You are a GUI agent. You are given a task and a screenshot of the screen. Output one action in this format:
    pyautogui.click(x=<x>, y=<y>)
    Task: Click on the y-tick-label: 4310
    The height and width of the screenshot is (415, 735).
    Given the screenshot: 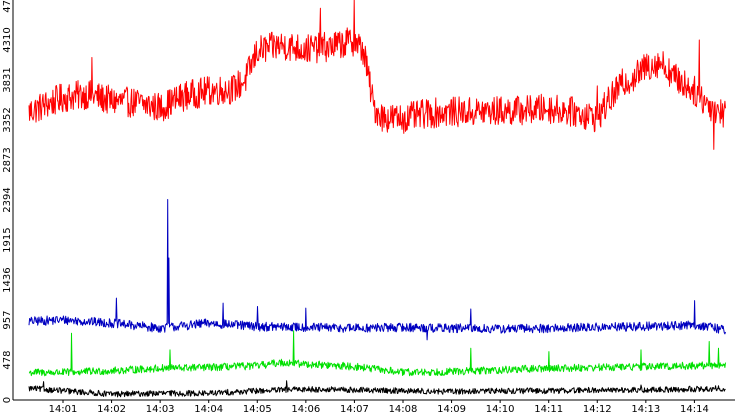 What is the action you would take?
    pyautogui.click(x=7, y=39)
    